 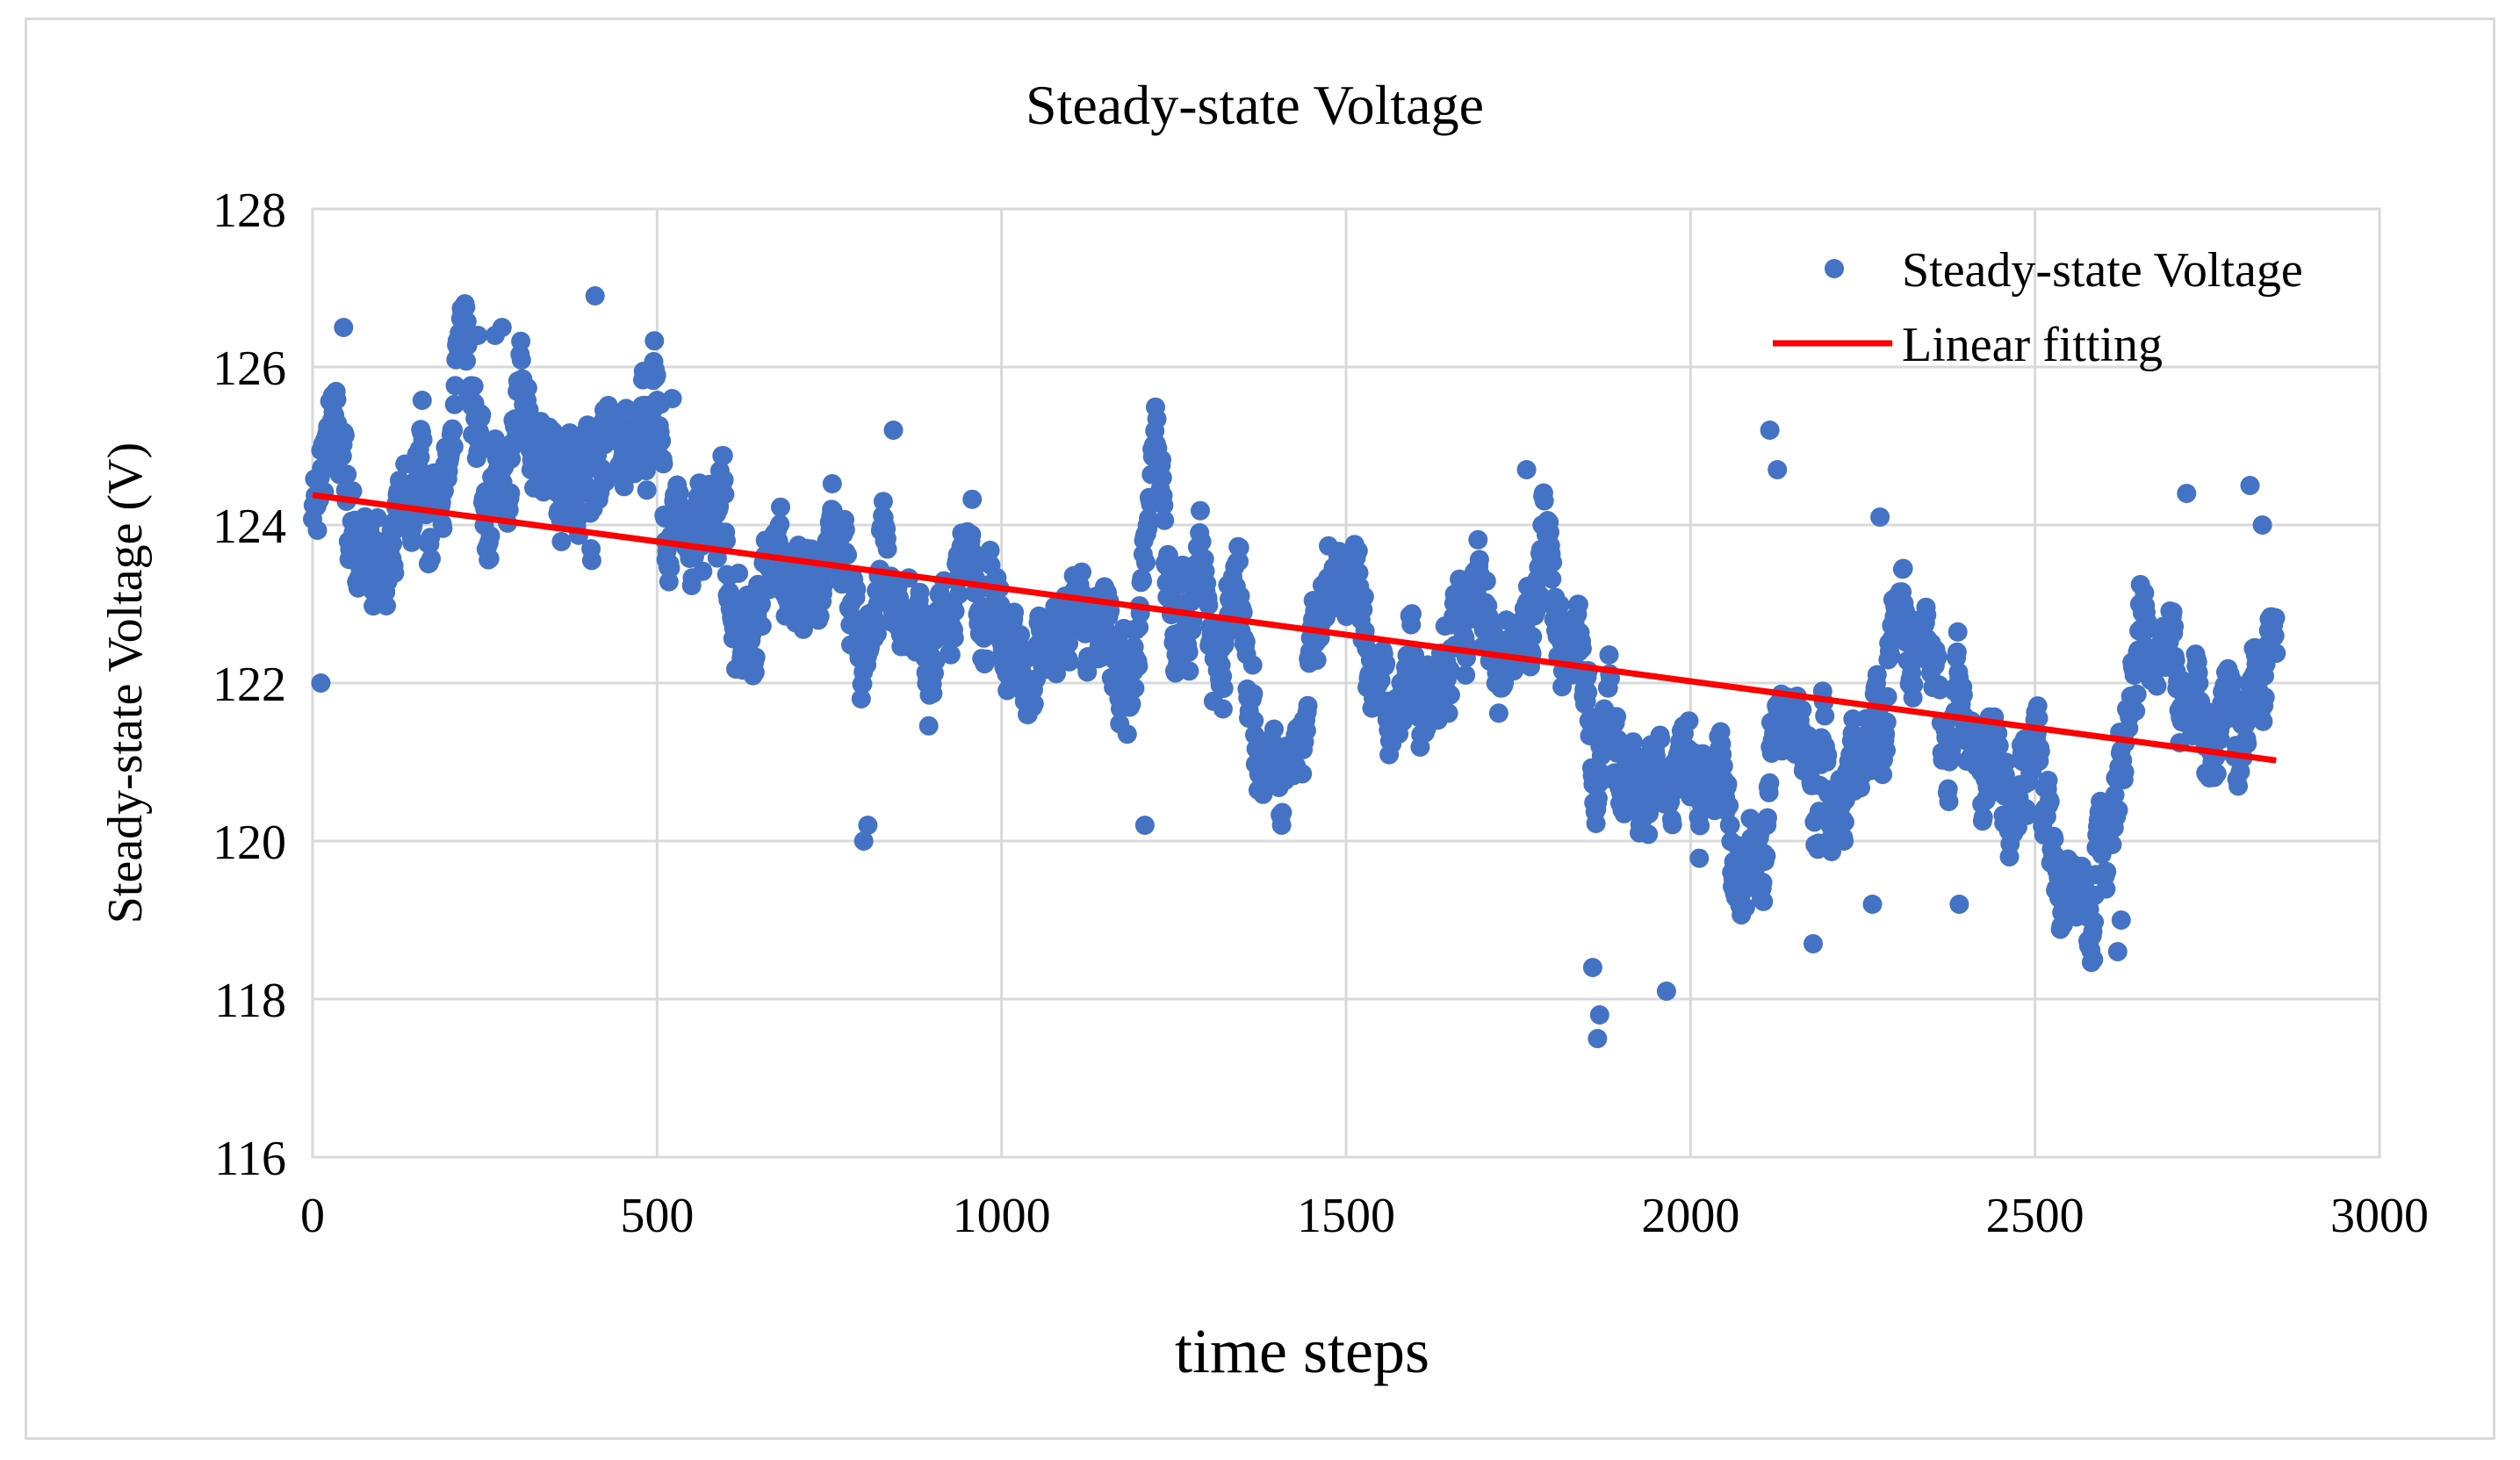 What do you see at coordinates (1294, 628) in the screenshot?
I see `linear-fit-line` at bounding box center [1294, 628].